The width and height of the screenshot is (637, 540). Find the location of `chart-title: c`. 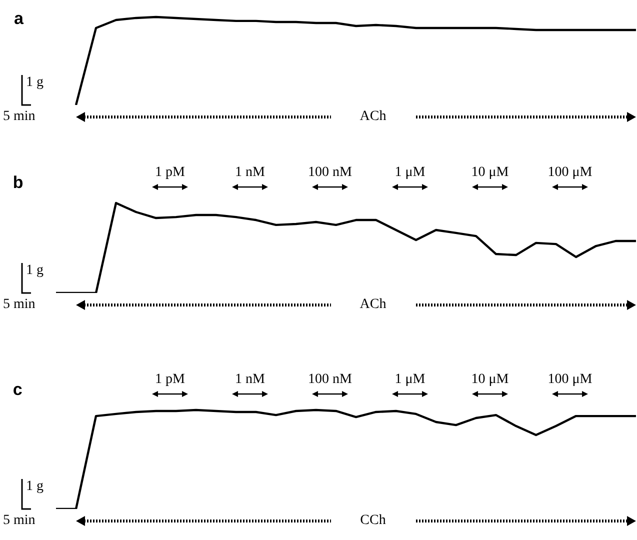

chart-title: c is located at coordinates (17, 389).